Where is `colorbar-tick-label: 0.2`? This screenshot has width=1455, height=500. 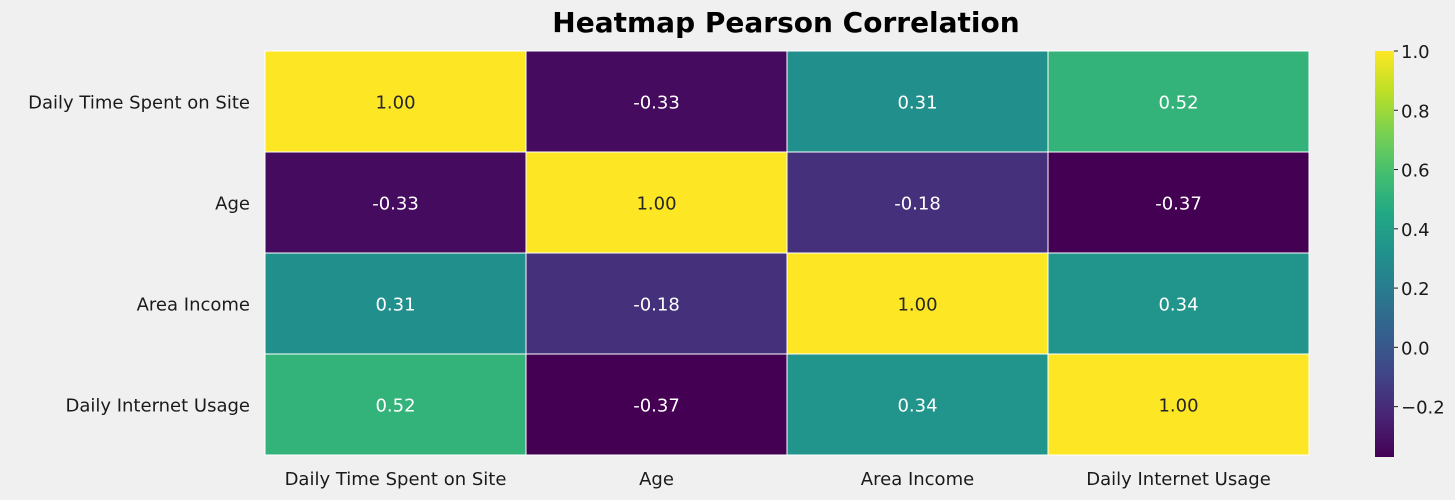
colorbar-tick-label: 0.2 is located at coordinates (1415, 289).